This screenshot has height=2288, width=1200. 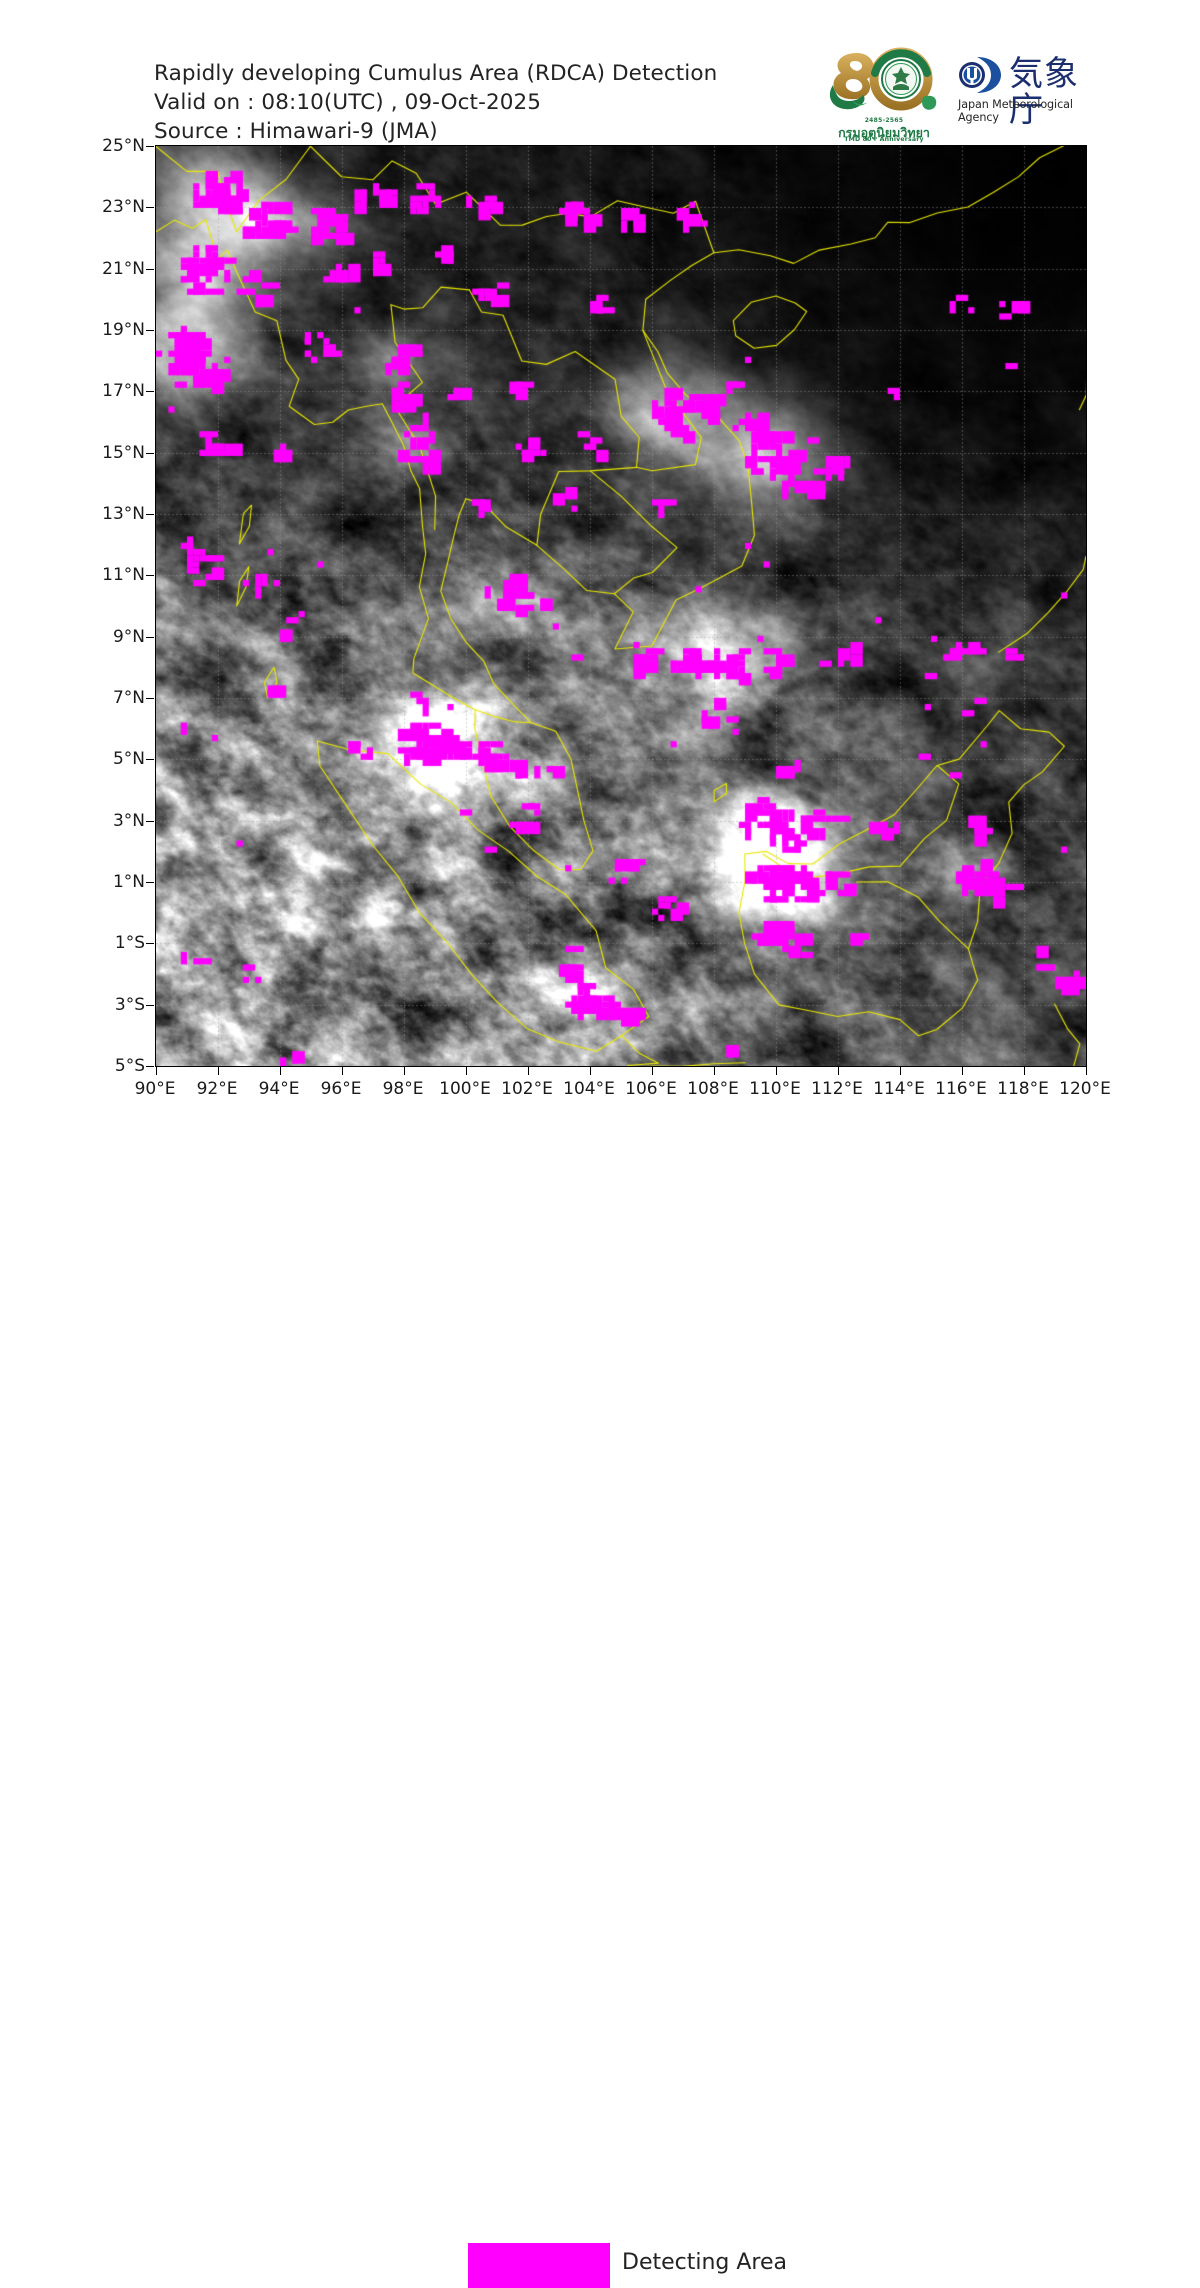 What do you see at coordinates (123, 452) in the screenshot?
I see `y-axis-label: 15°N` at bounding box center [123, 452].